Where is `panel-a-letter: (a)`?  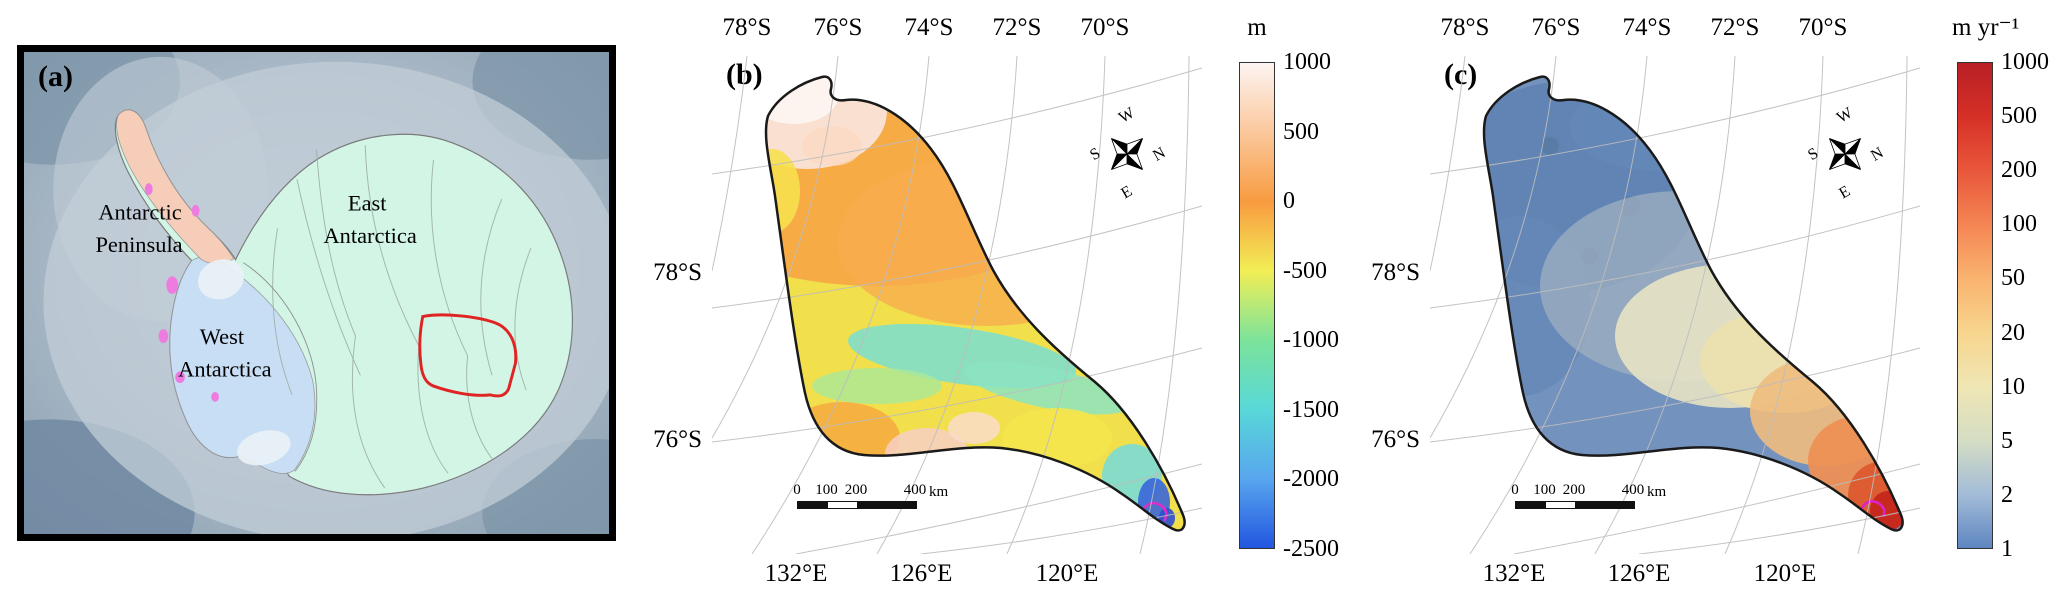 panel-a-letter: (a) is located at coordinates (55, 76).